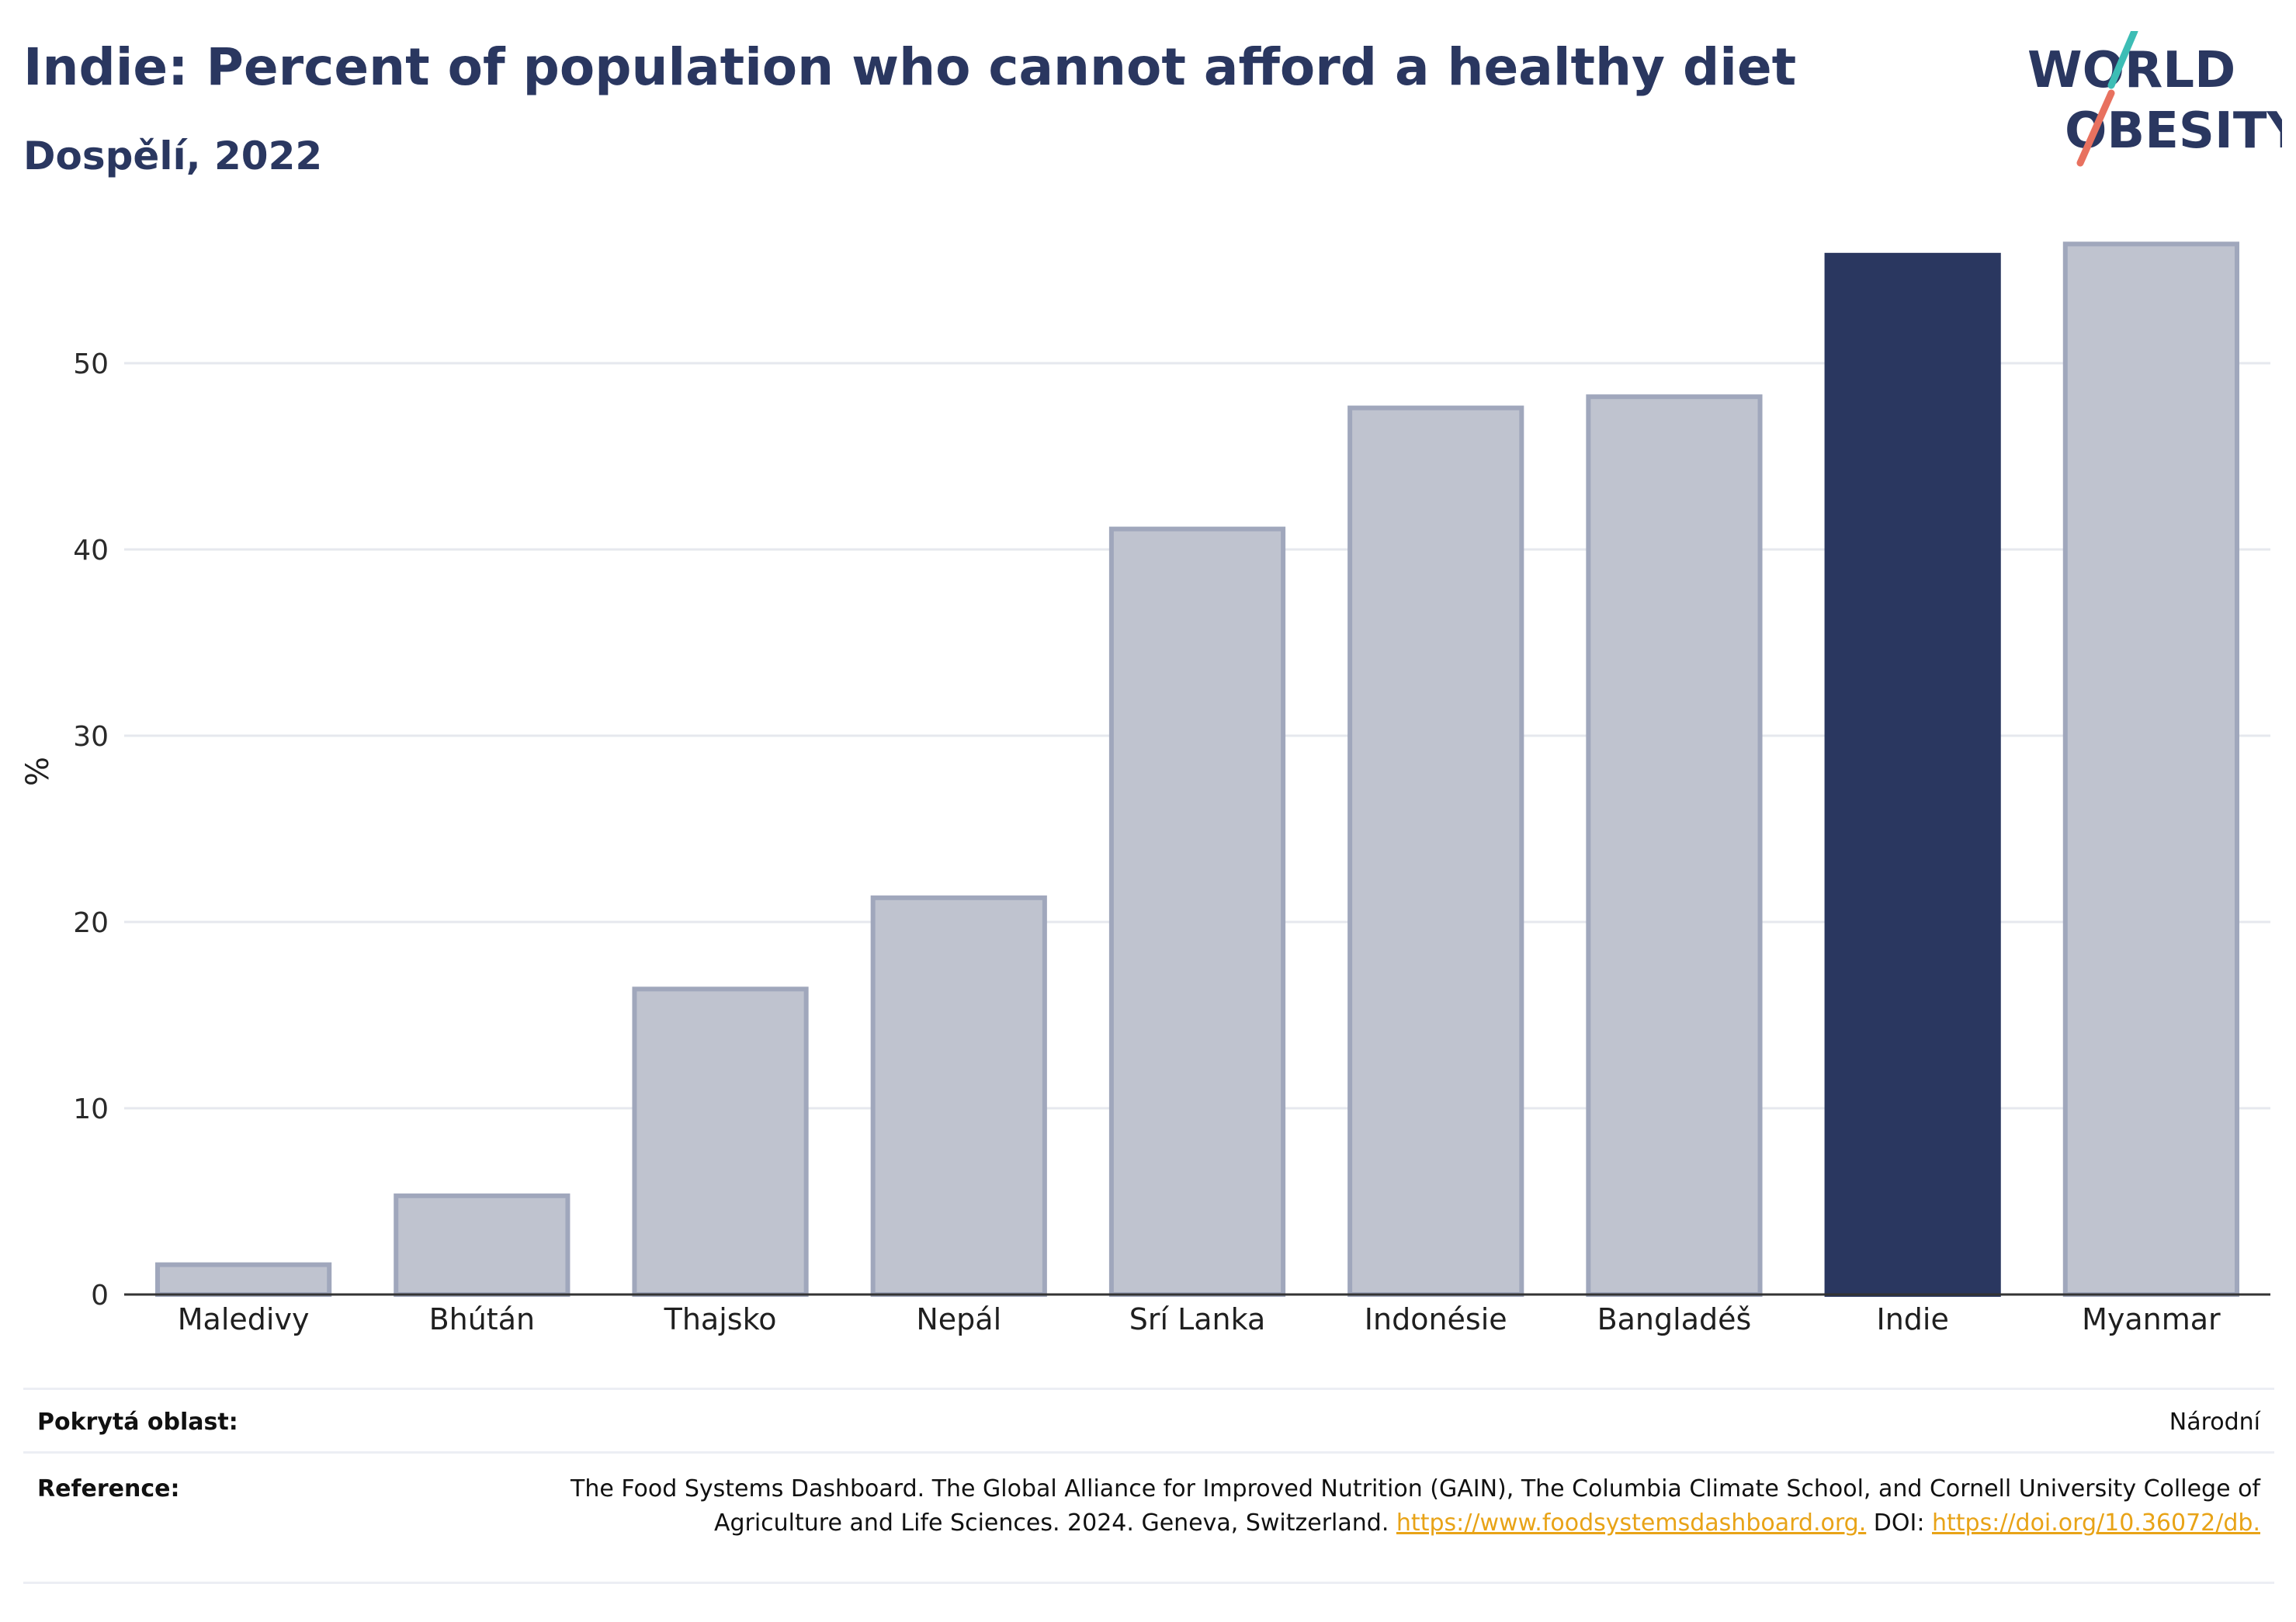 This screenshot has height=1622, width=2296. I want to click on bar-myanmar, so click(2150, 769).